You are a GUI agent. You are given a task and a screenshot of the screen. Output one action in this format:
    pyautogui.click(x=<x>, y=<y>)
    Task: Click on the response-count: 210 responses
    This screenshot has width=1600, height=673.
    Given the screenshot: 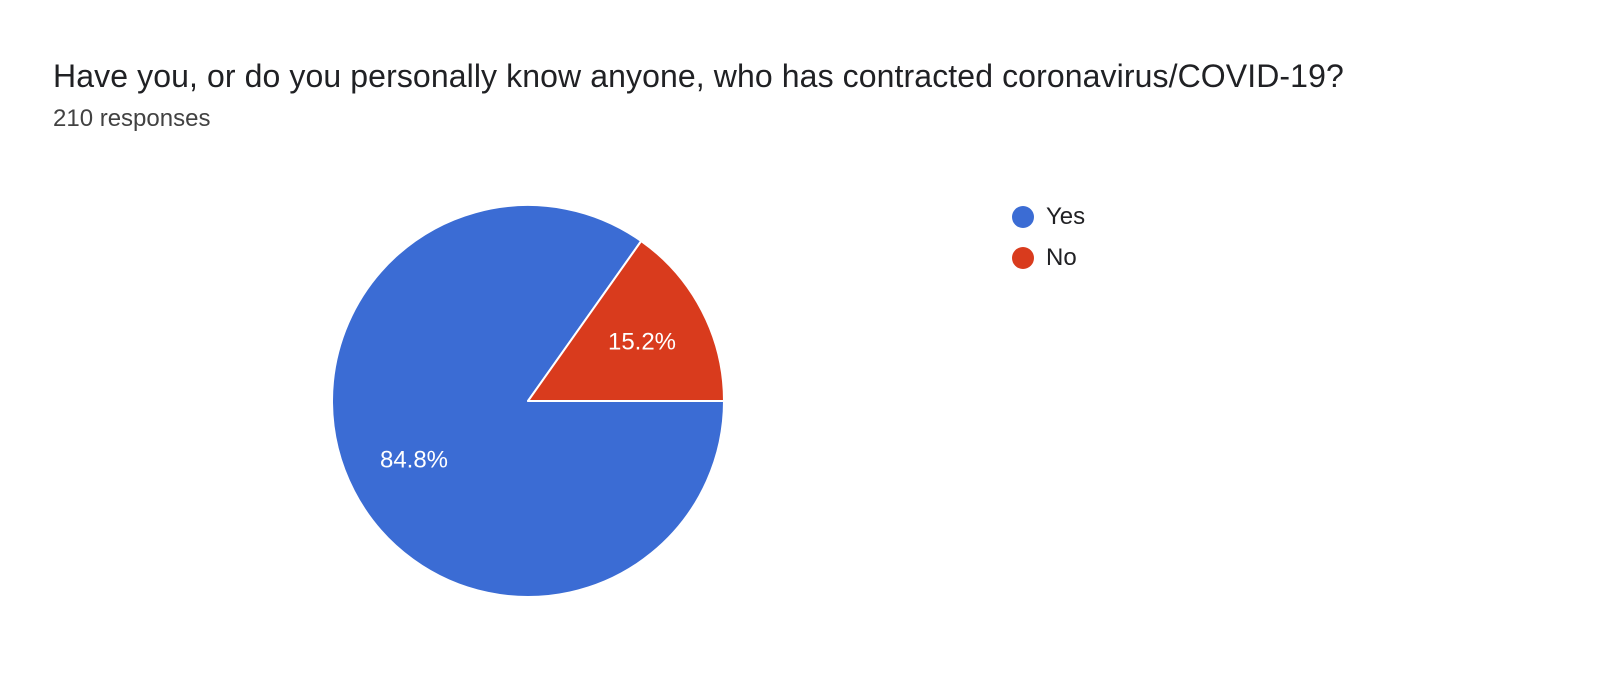 What is the action you would take?
    pyautogui.click(x=132, y=118)
    